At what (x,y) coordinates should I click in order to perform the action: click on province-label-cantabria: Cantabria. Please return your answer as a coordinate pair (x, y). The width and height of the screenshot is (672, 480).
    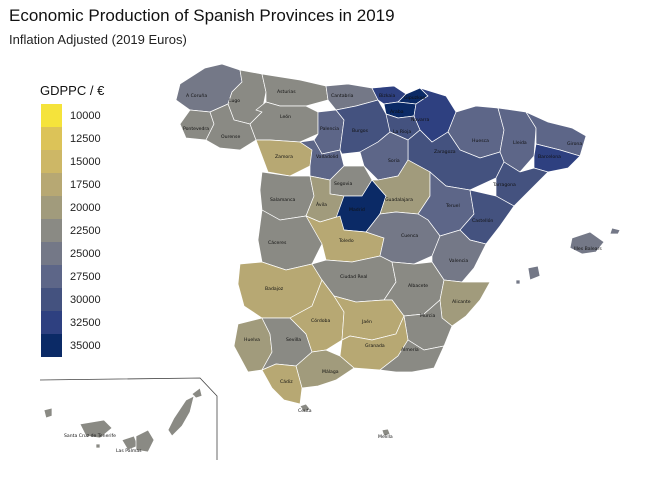
    Looking at the image, I should click on (342, 96).